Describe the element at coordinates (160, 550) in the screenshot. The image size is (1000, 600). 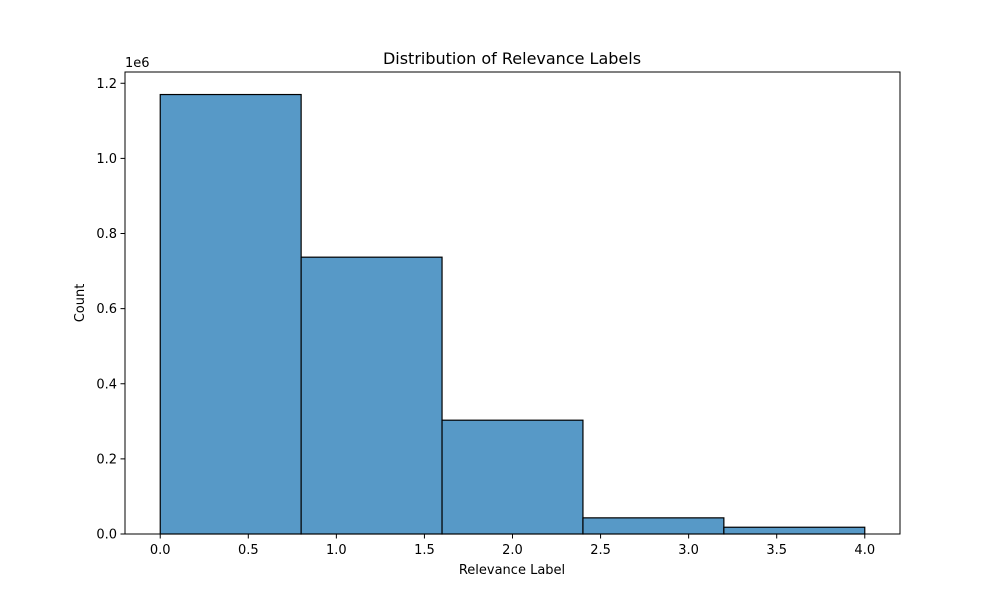
I see `x-tick-label-1: 0.0` at that location.